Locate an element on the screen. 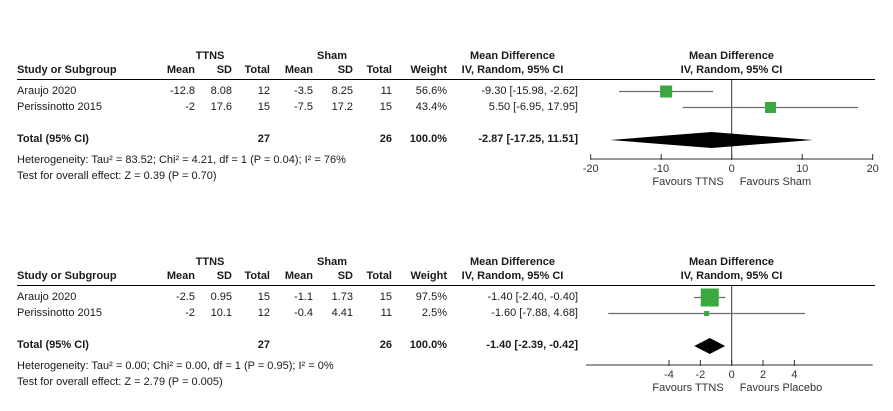 The height and width of the screenshot is (411, 893). ttns-sd: 17.6 is located at coordinates (221, 107).